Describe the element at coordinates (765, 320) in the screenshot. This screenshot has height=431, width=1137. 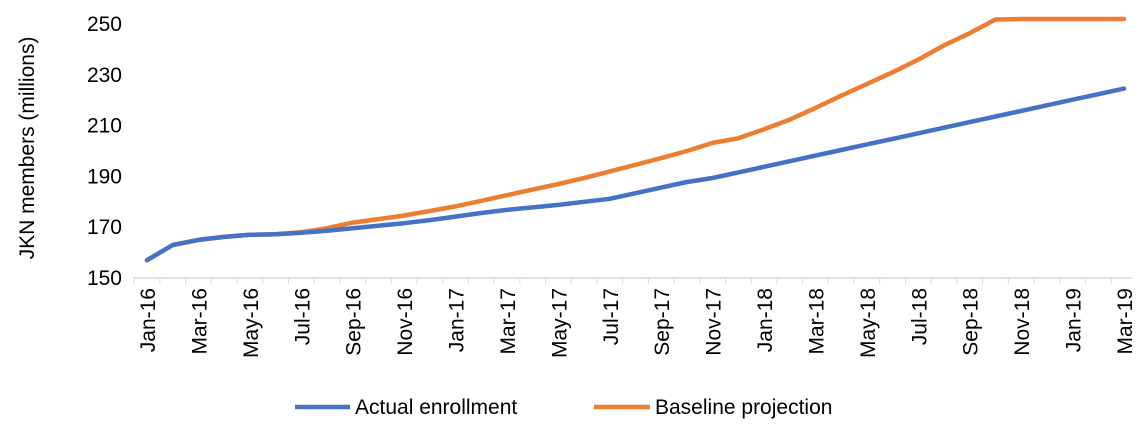
I see `x-tick-label: Jan-18` at that location.